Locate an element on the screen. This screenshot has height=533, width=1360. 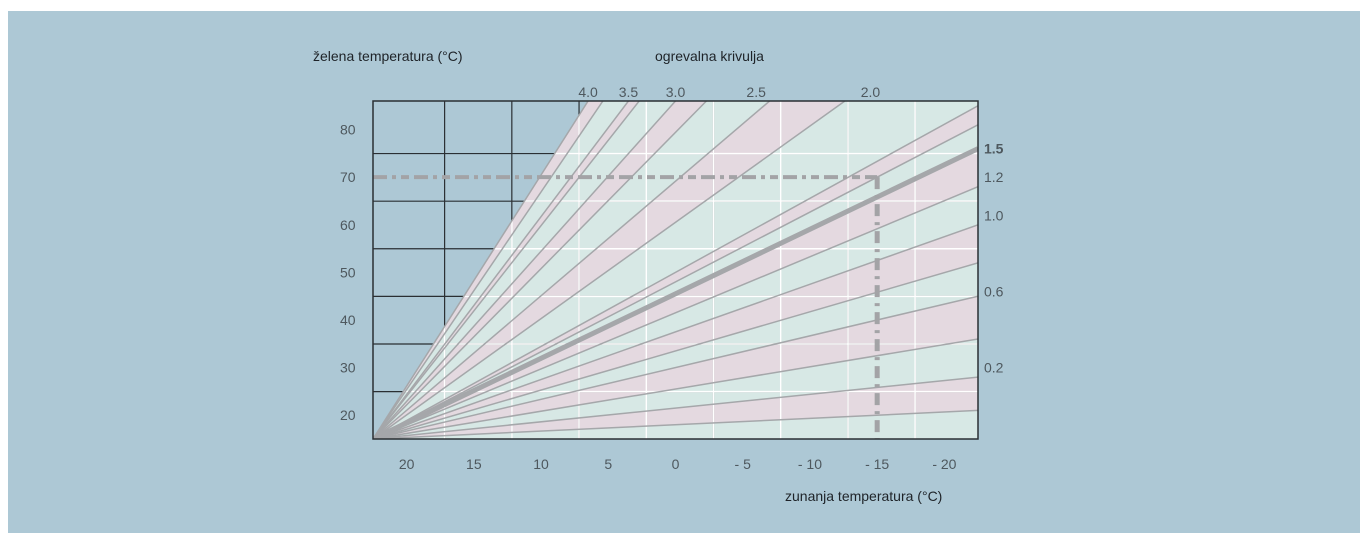
curve-label-top: 2.0 is located at coordinates (871, 92).